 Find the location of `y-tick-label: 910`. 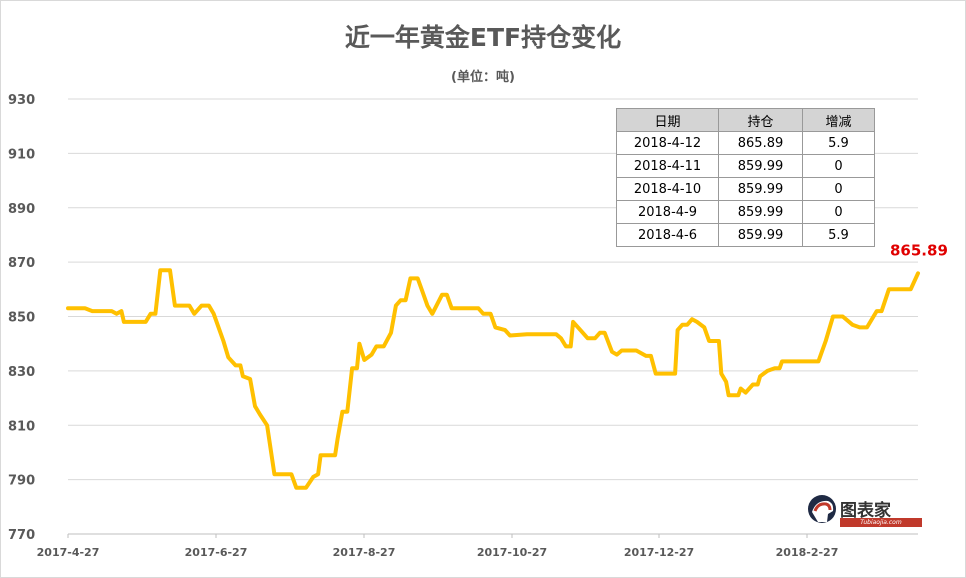

y-tick-label: 910 is located at coordinates (21, 154).